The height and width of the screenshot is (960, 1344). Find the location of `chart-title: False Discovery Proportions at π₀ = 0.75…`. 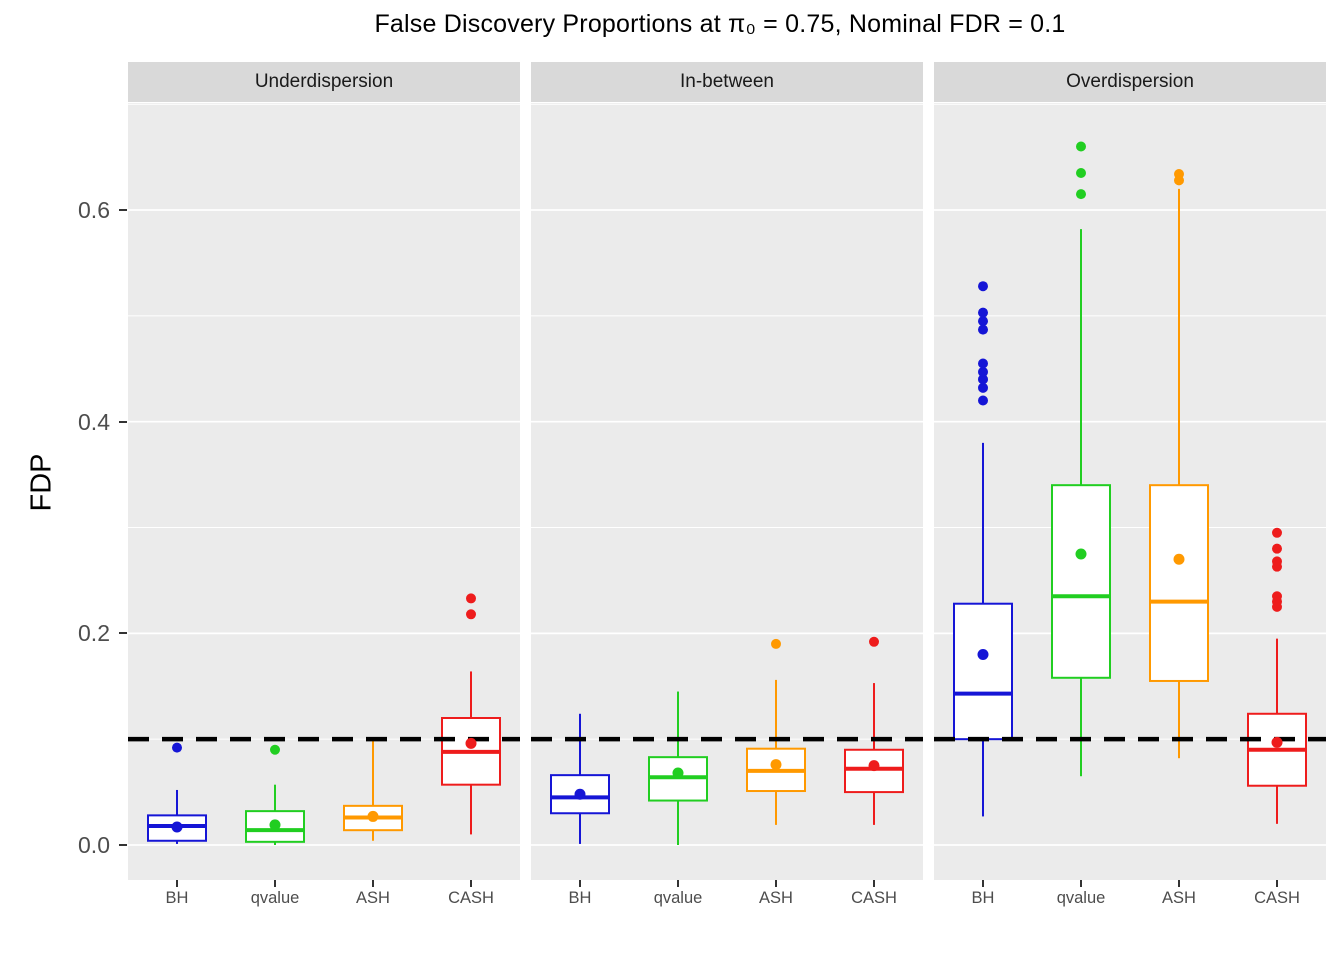

chart-title: False Discovery Proportions at π₀ = 0.75… is located at coordinates (720, 24).